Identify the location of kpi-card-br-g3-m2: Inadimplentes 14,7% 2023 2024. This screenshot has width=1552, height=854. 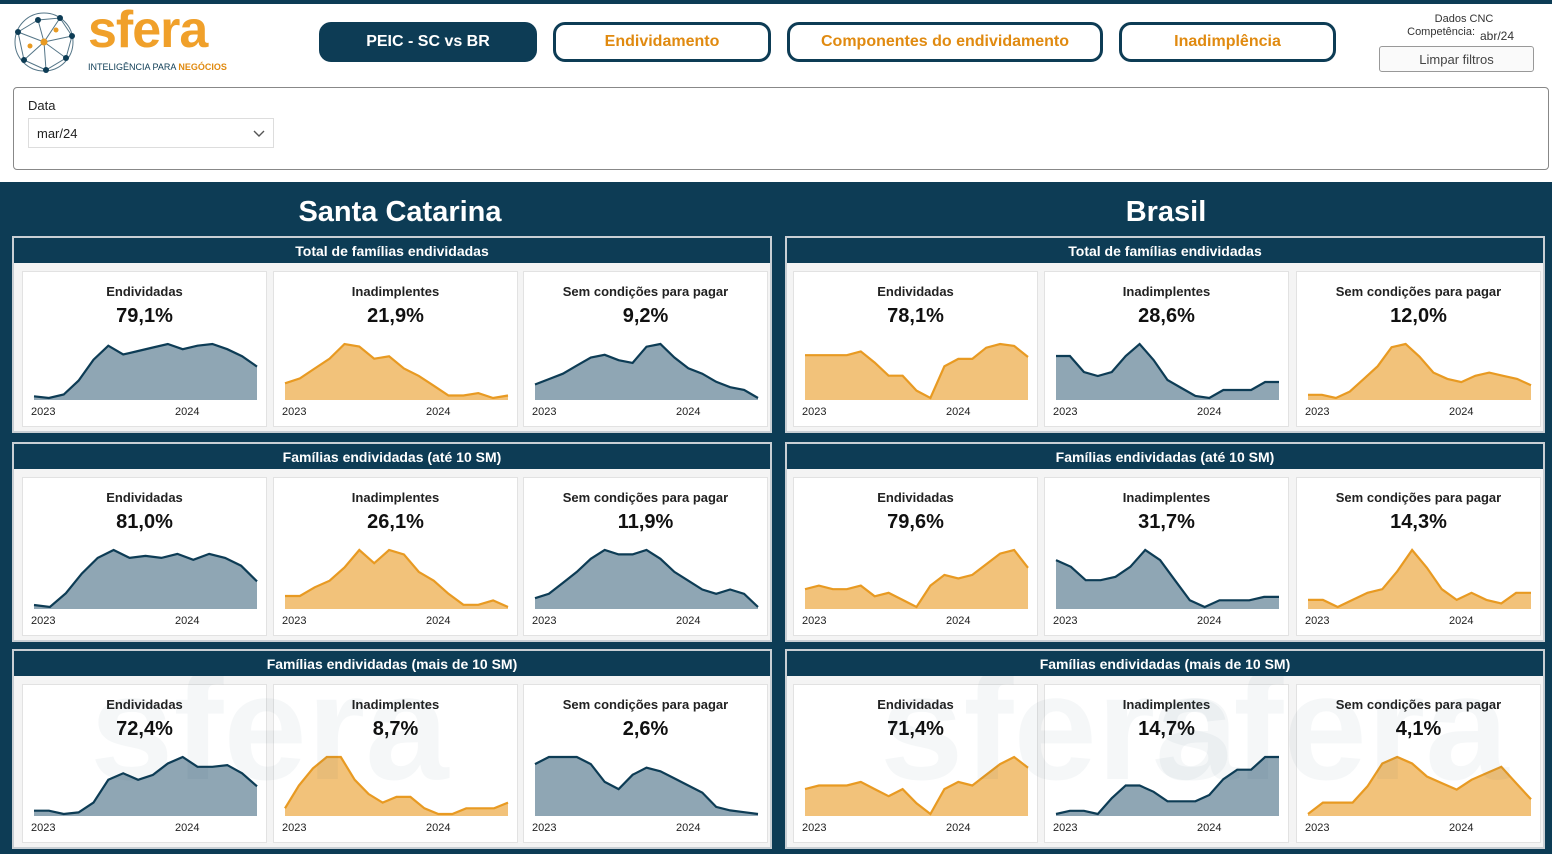
(1166, 763).